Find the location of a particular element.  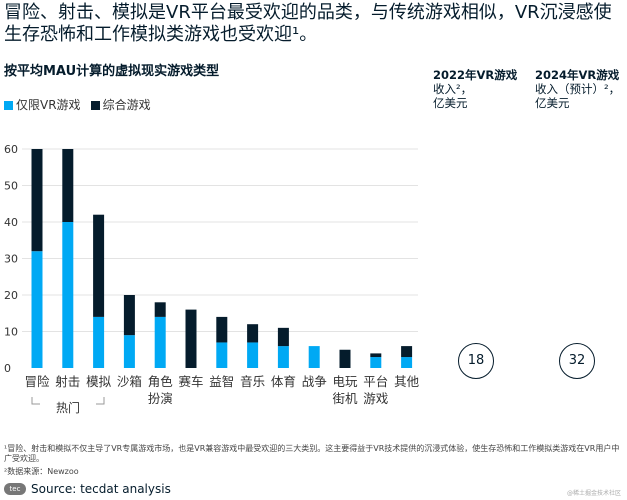

x-tick-label: 角色 is located at coordinates (161, 381).